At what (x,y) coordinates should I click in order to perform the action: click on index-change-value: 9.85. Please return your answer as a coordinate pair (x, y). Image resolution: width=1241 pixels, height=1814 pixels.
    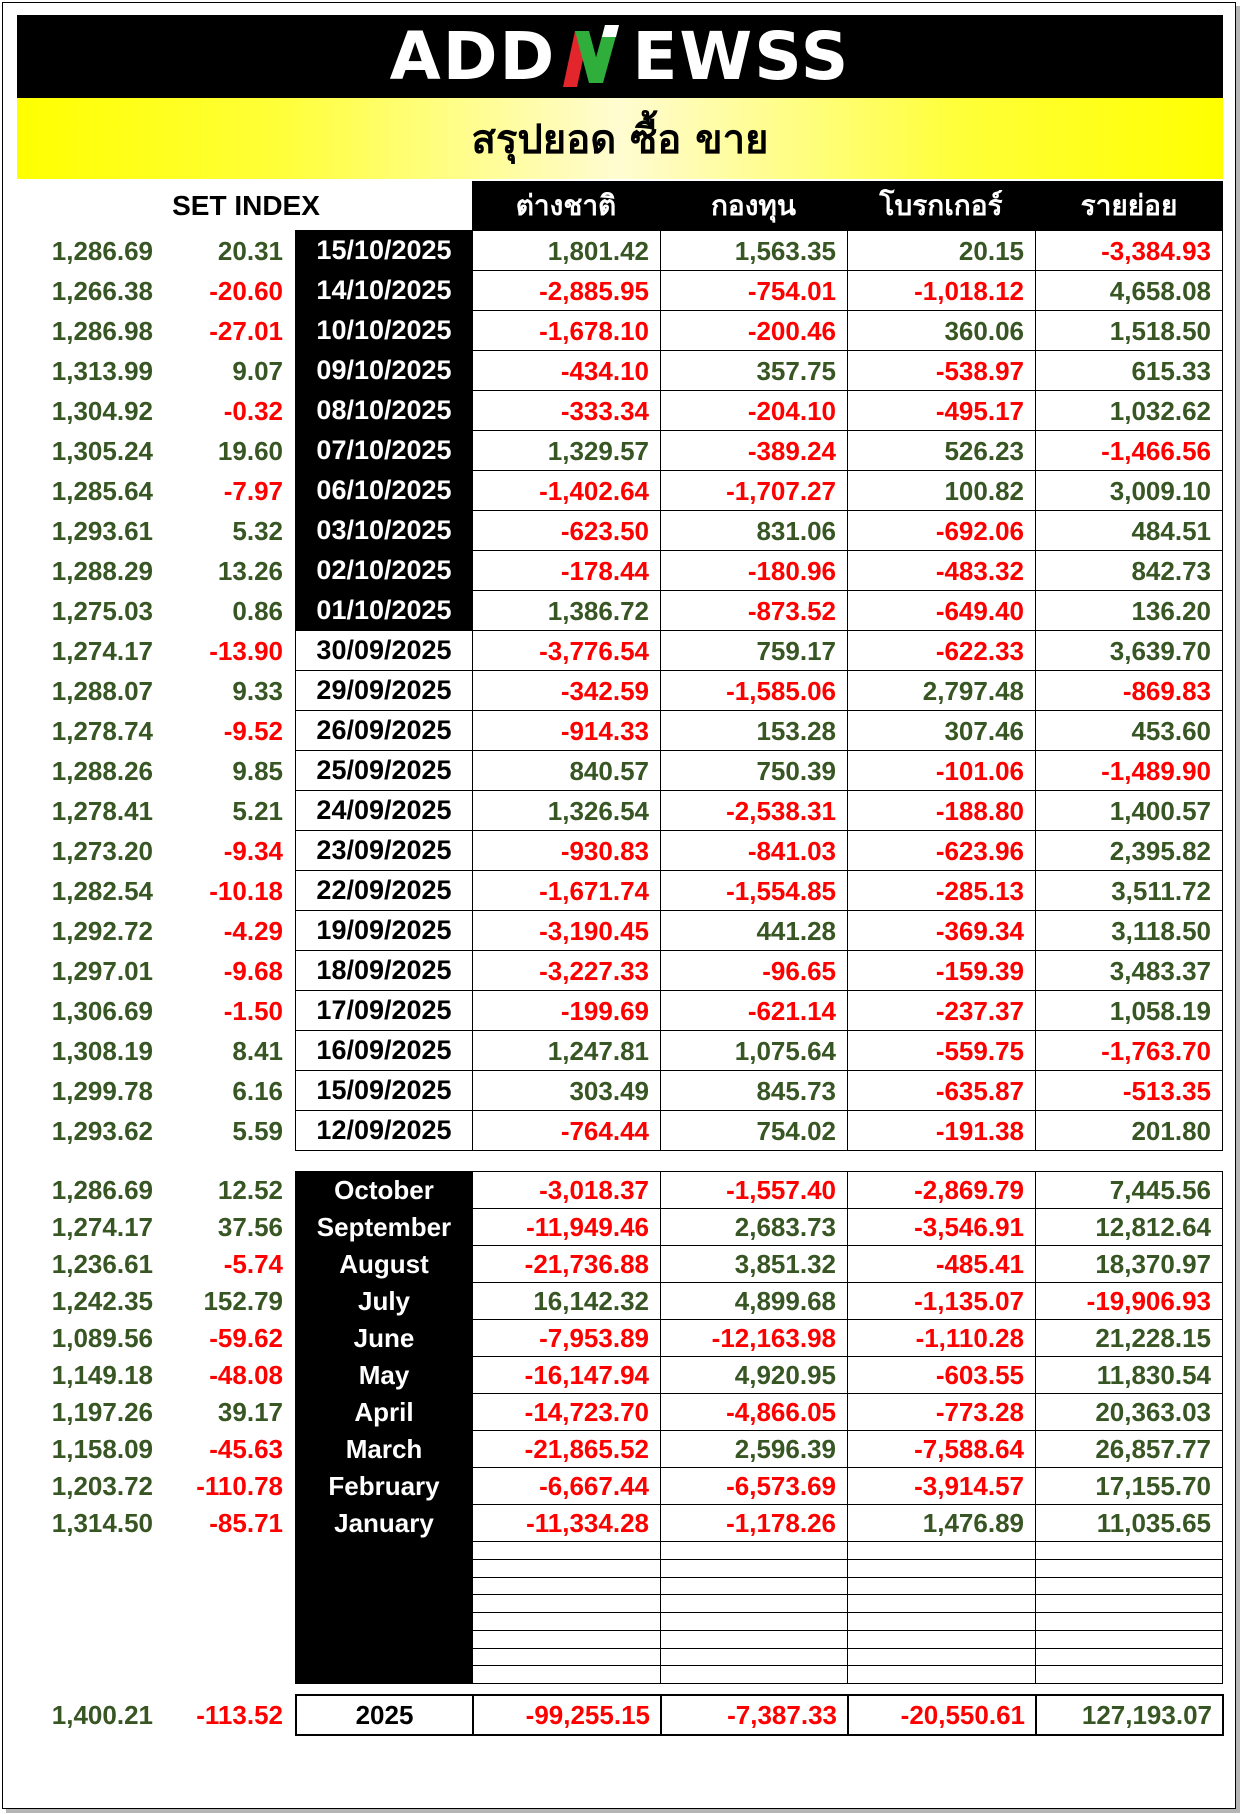
    Looking at the image, I should click on (257, 770).